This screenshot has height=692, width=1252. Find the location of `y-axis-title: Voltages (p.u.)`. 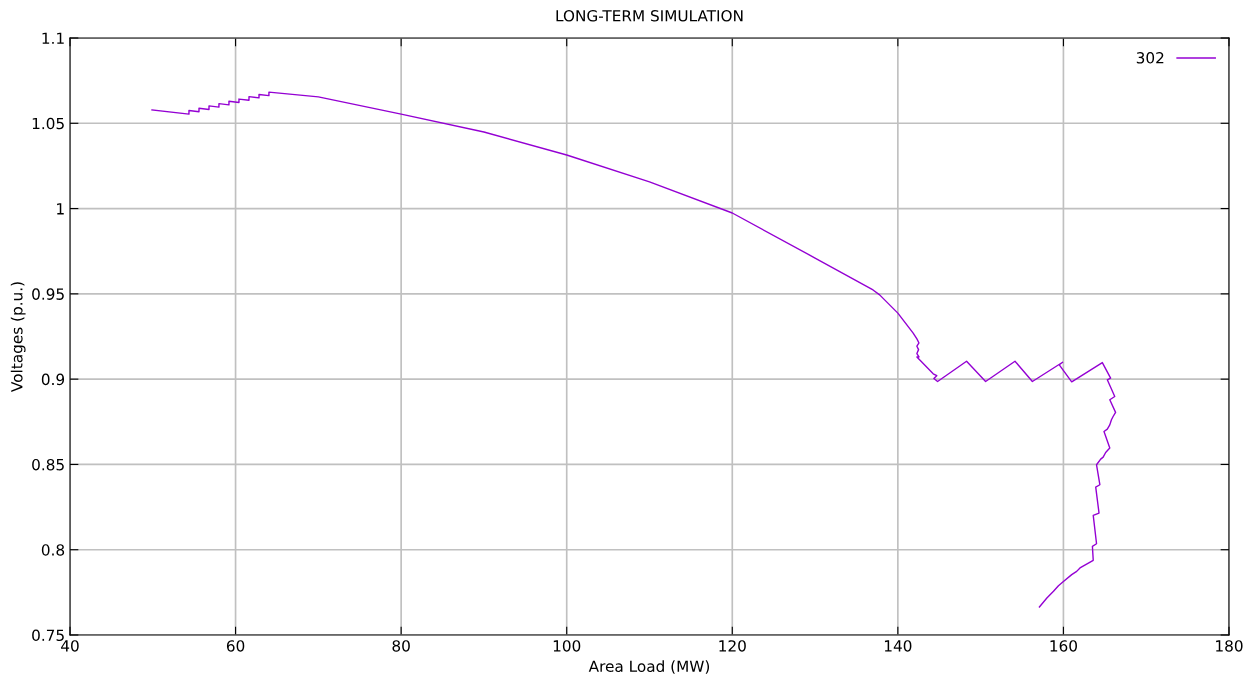

y-axis-title: Voltages (p.u.) is located at coordinates (18, 337).